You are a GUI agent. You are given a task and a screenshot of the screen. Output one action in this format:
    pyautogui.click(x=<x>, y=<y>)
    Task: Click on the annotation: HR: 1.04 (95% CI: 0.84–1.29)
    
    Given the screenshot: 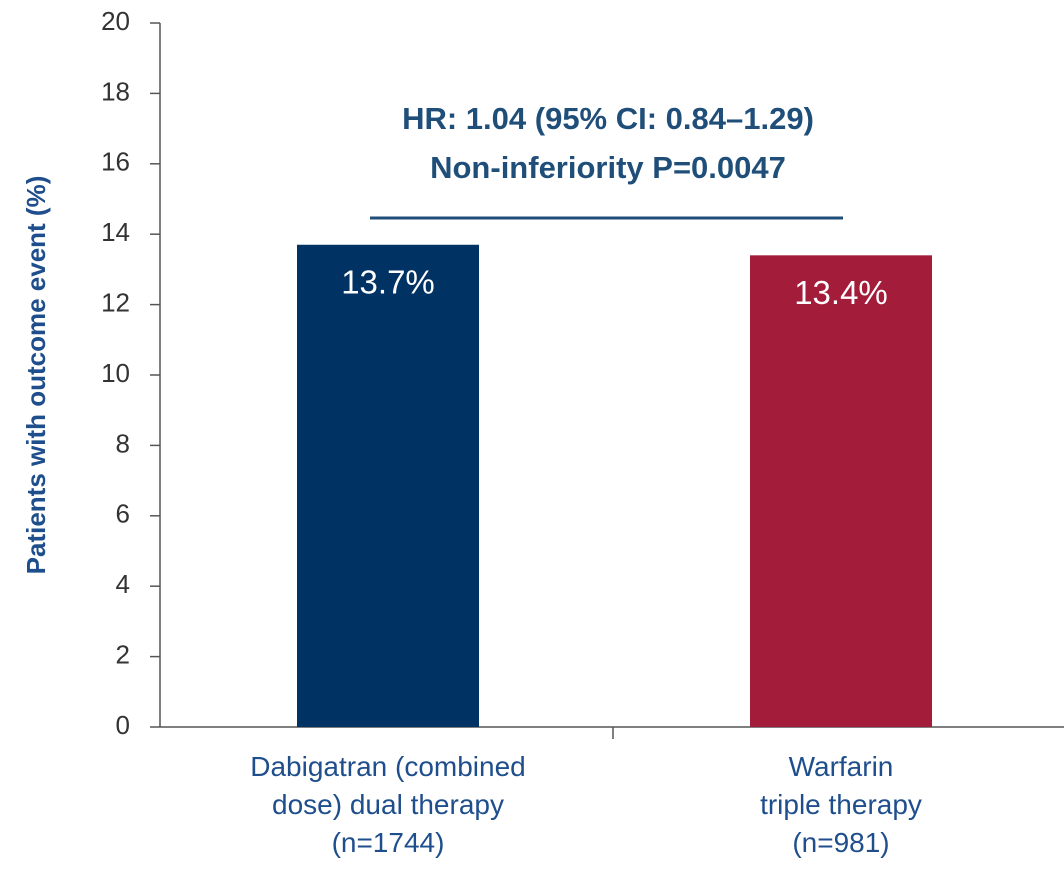 What is the action you would take?
    pyautogui.click(x=608, y=118)
    